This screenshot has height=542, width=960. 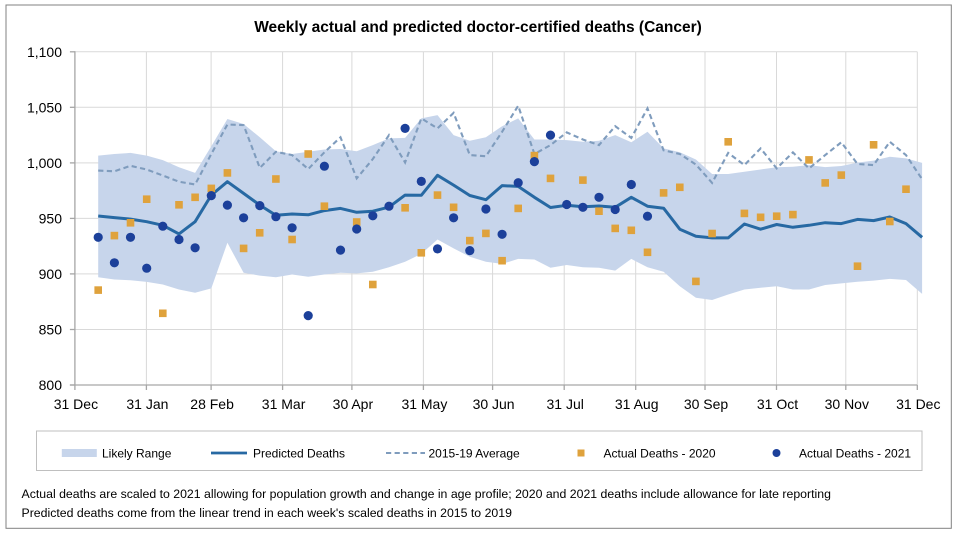 I want to click on svg-text: 1,000, so click(x=44, y=163).